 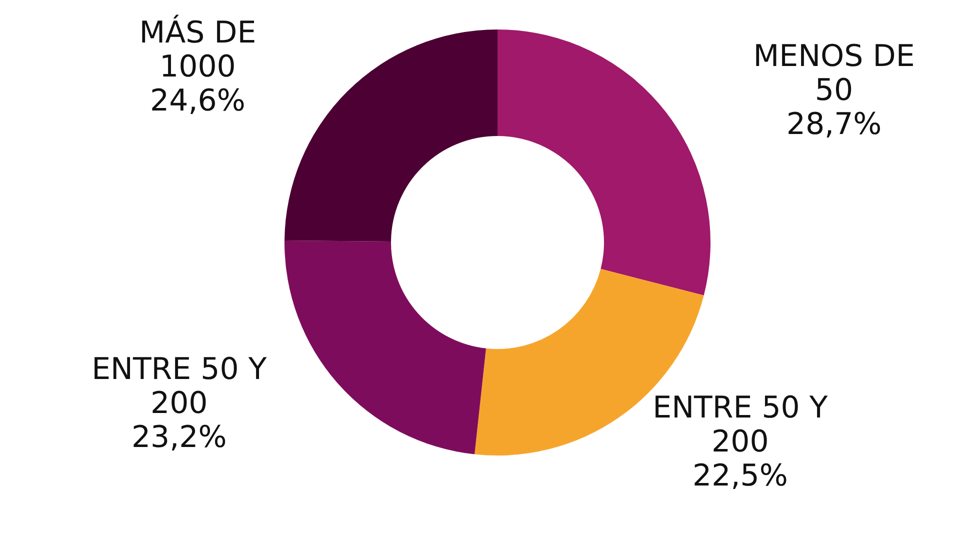 I want to click on data-label: 24,6%, so click(x=198, y=100).